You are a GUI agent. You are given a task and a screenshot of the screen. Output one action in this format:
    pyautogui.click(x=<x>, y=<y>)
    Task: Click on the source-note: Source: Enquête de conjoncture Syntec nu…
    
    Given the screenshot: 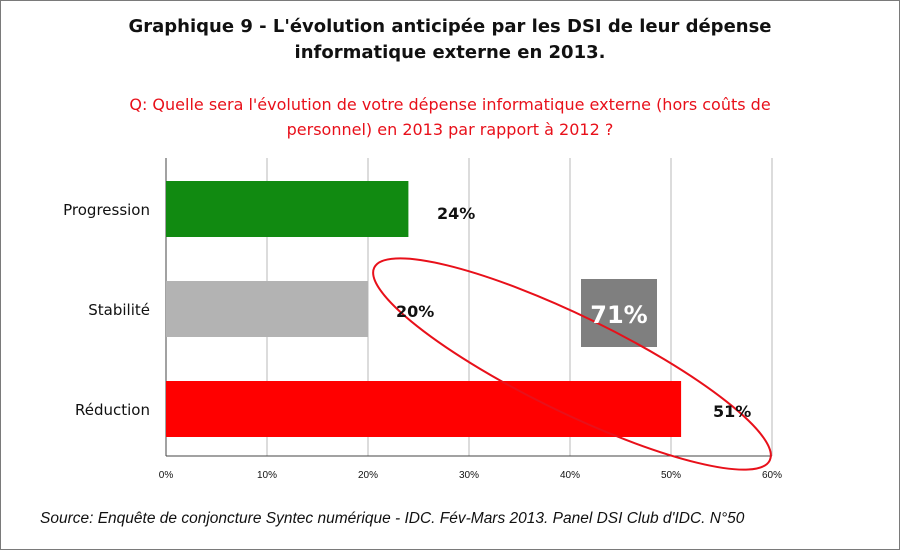 What is the action you would take?
    pyautogui.click(x=392, y=518)
    